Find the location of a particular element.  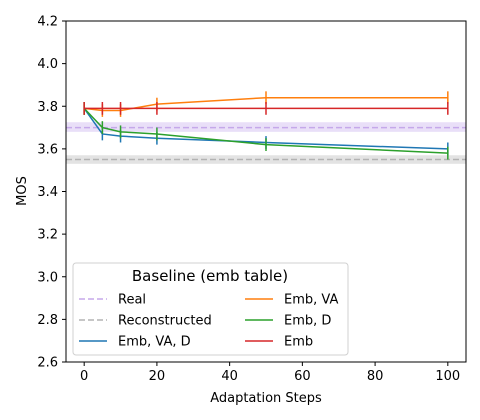

x-tick-label: 0 is located at coordinates (84, 376).